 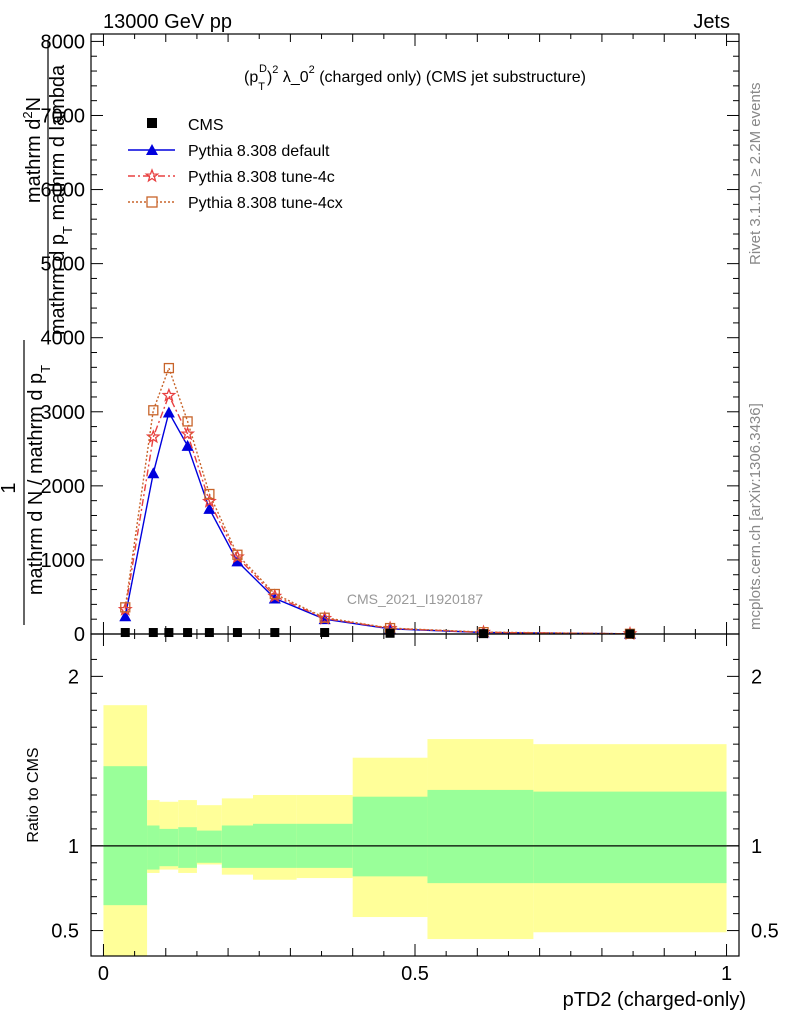 I want to click on y-tick-label: 7000, so click(x=63, y=116).